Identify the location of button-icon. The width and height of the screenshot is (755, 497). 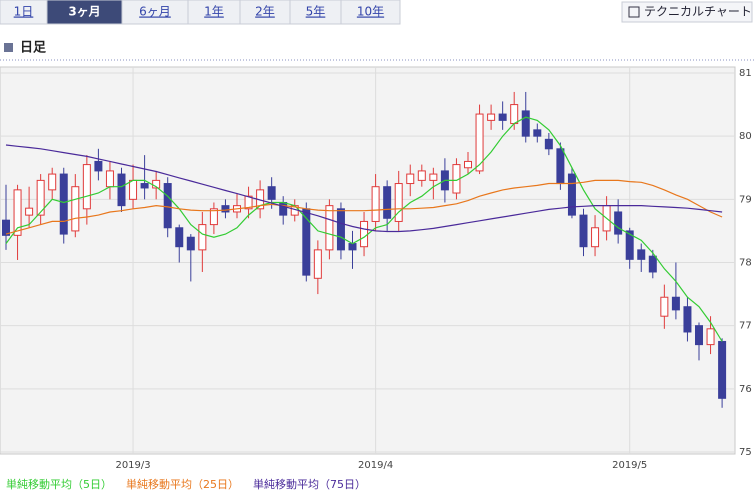
(634, 12).